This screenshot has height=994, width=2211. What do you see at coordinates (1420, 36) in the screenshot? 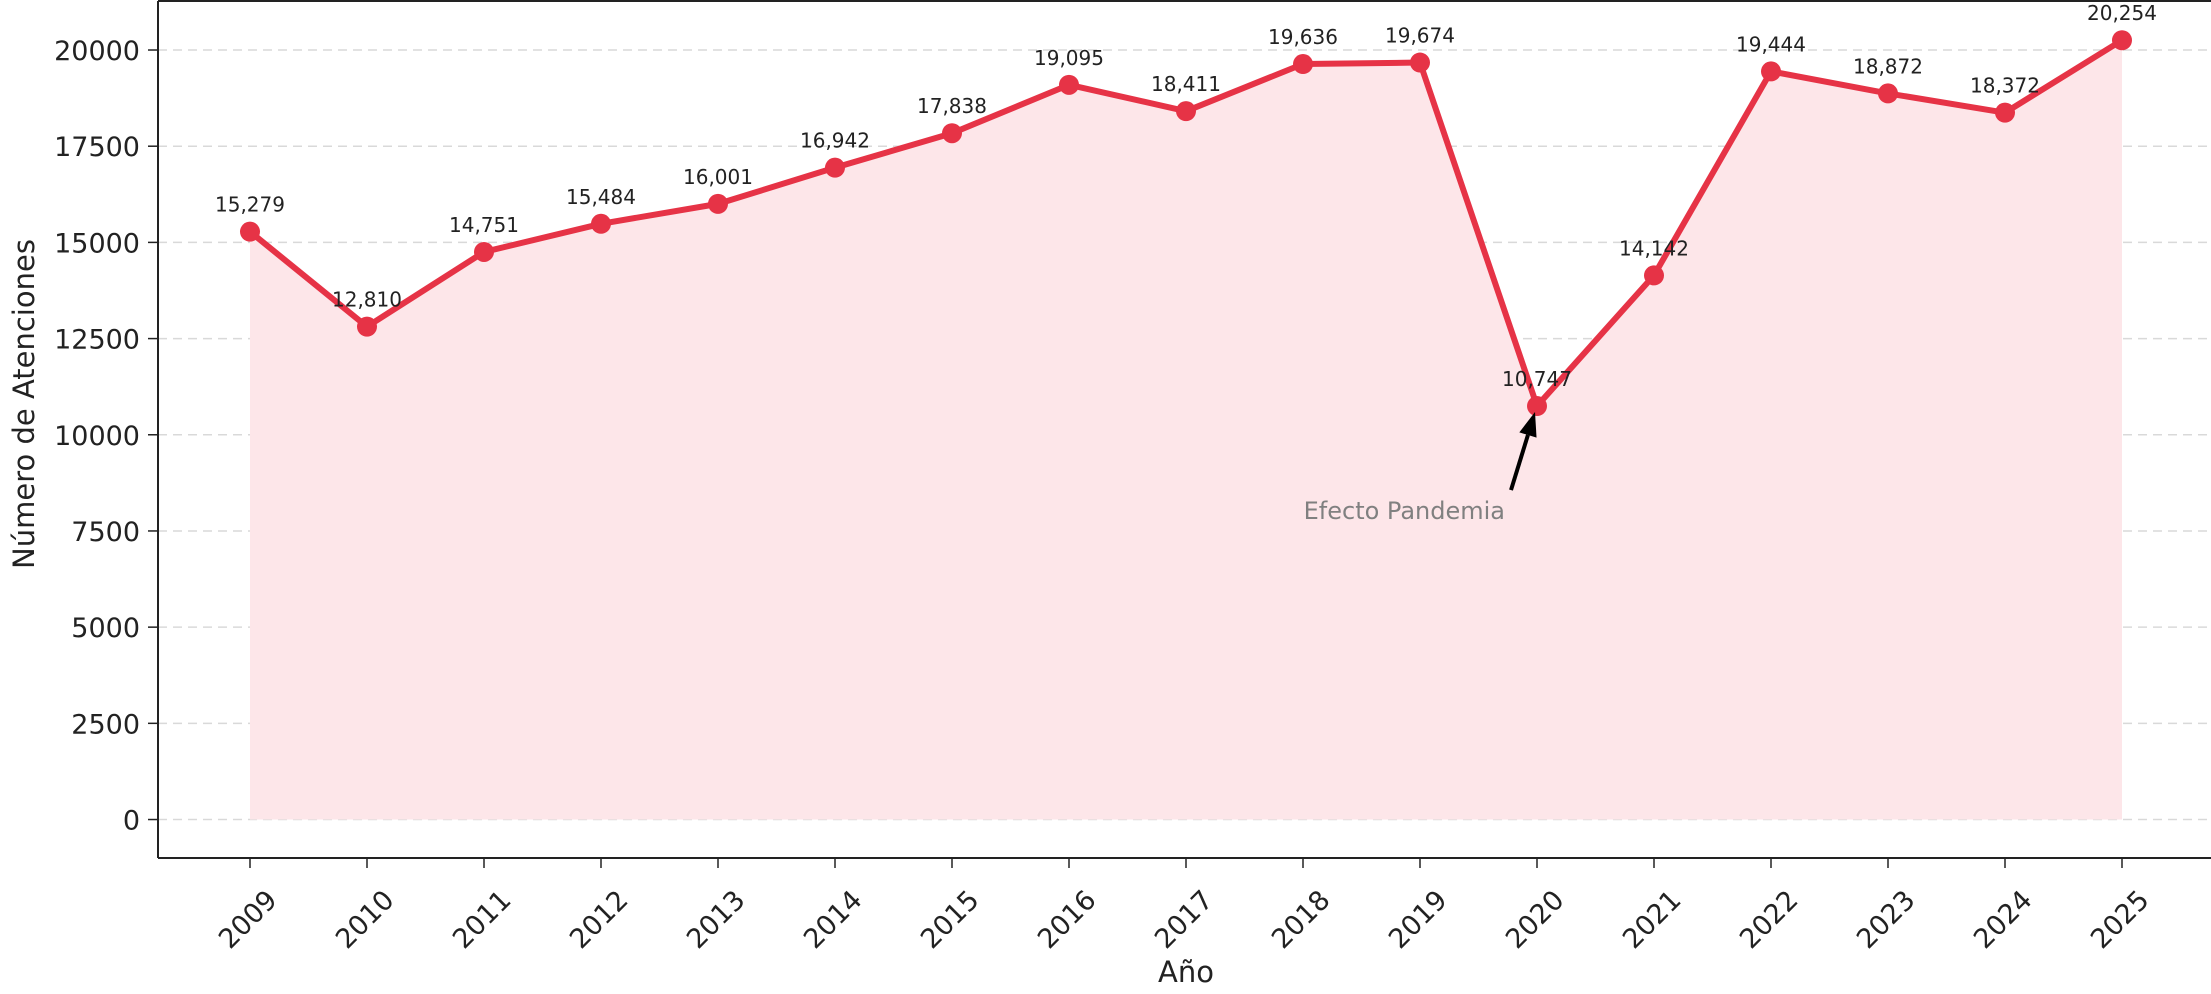
I see `data-label: 19,674` at bounding box center [1420, 36].